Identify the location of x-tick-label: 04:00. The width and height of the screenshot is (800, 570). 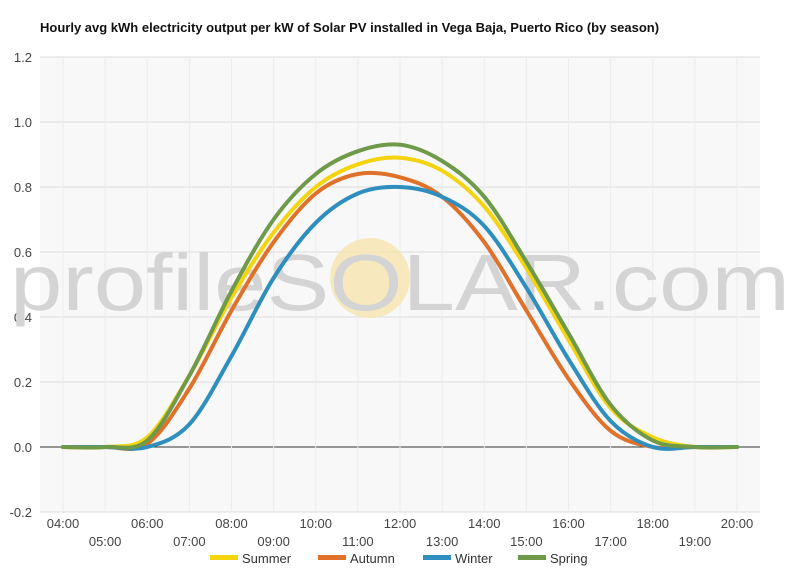
(63, 523).